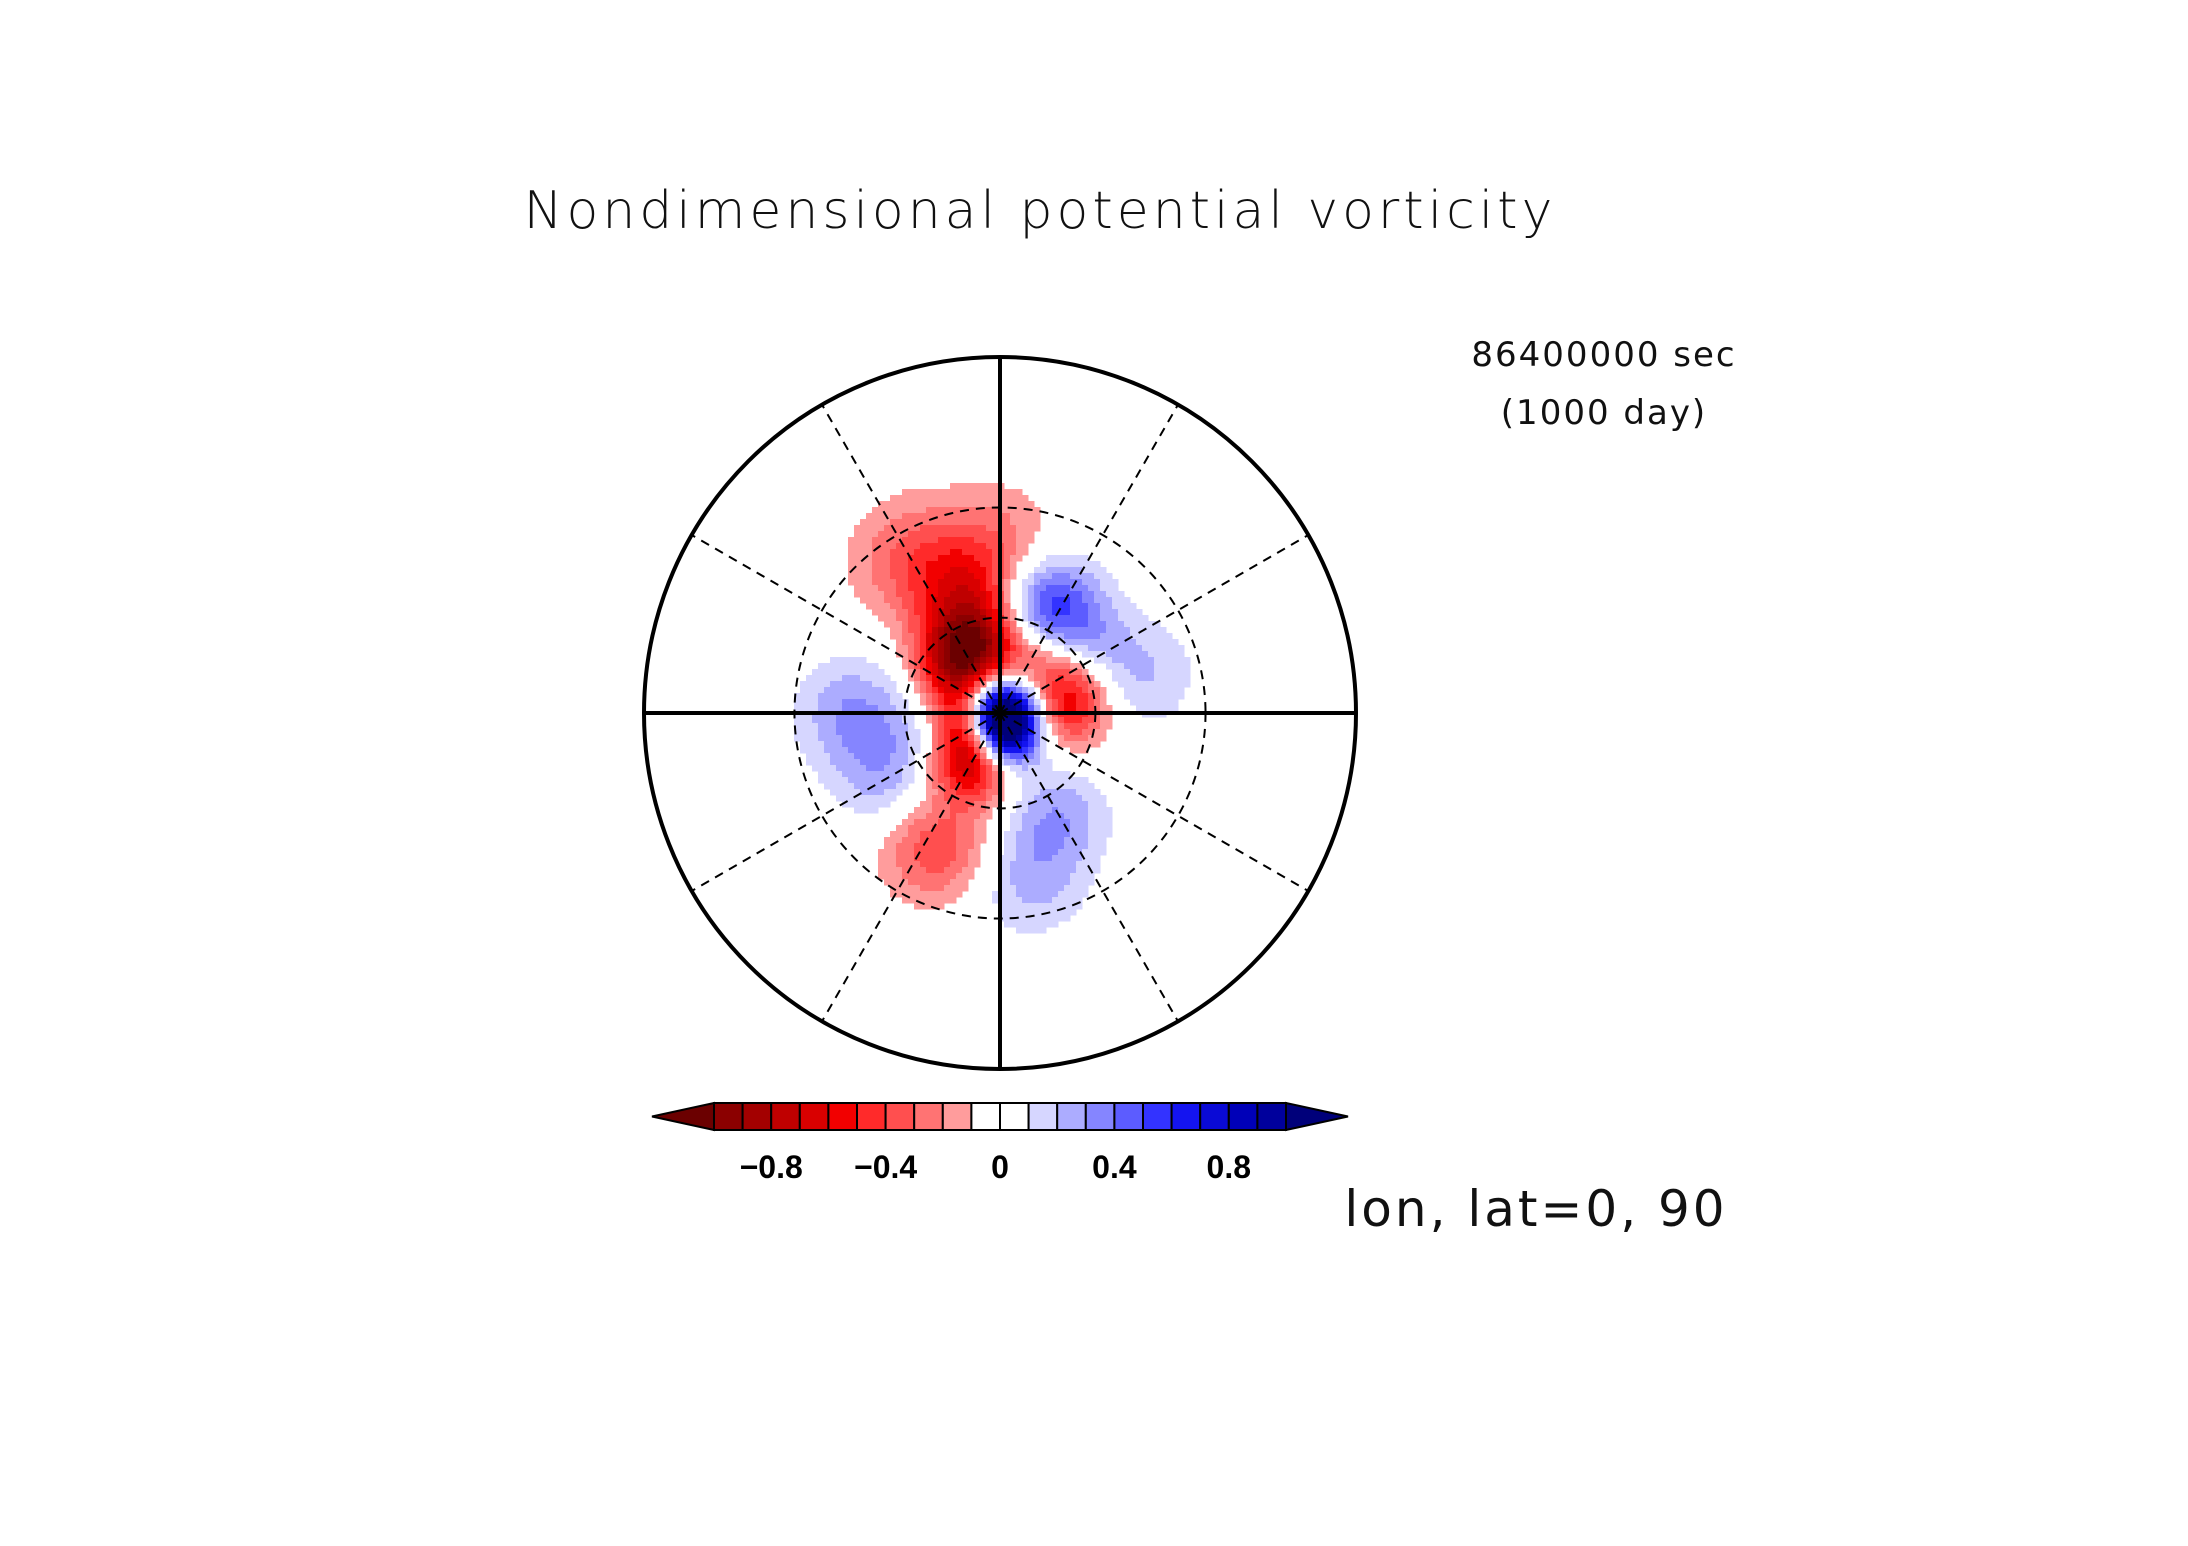  What do you see at coordinates (1040, 211) in the screenshot?
I see `chart-title: Nondimensional potential vorticity` at bounding box center [1040, 211].